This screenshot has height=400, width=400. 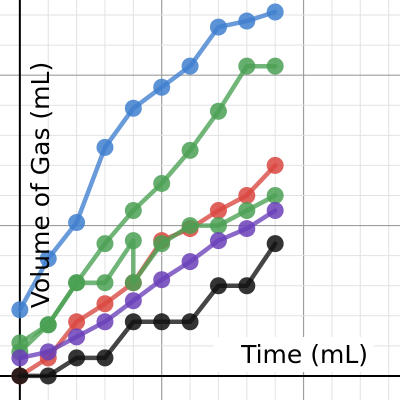 I want to click on x-axis-title: Time (mL), so click(x=304, y=354).